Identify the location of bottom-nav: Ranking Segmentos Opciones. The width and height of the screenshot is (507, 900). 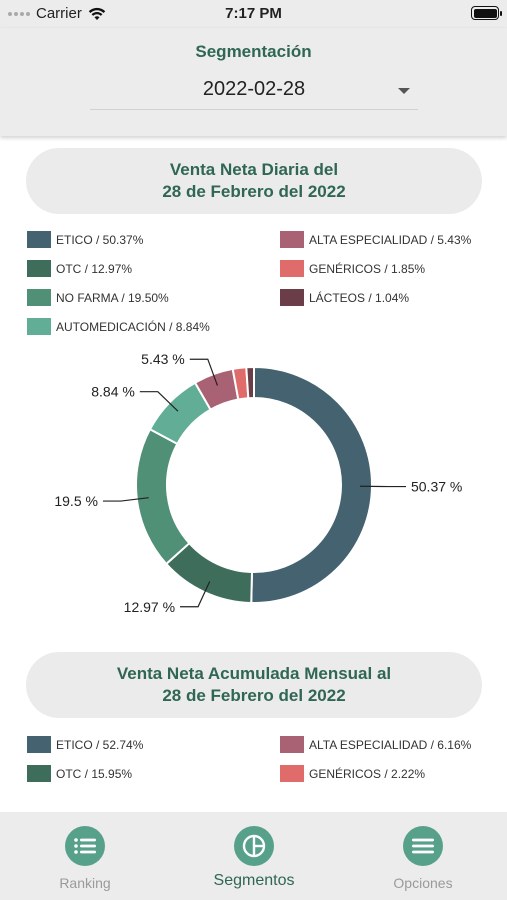
(253, 856).